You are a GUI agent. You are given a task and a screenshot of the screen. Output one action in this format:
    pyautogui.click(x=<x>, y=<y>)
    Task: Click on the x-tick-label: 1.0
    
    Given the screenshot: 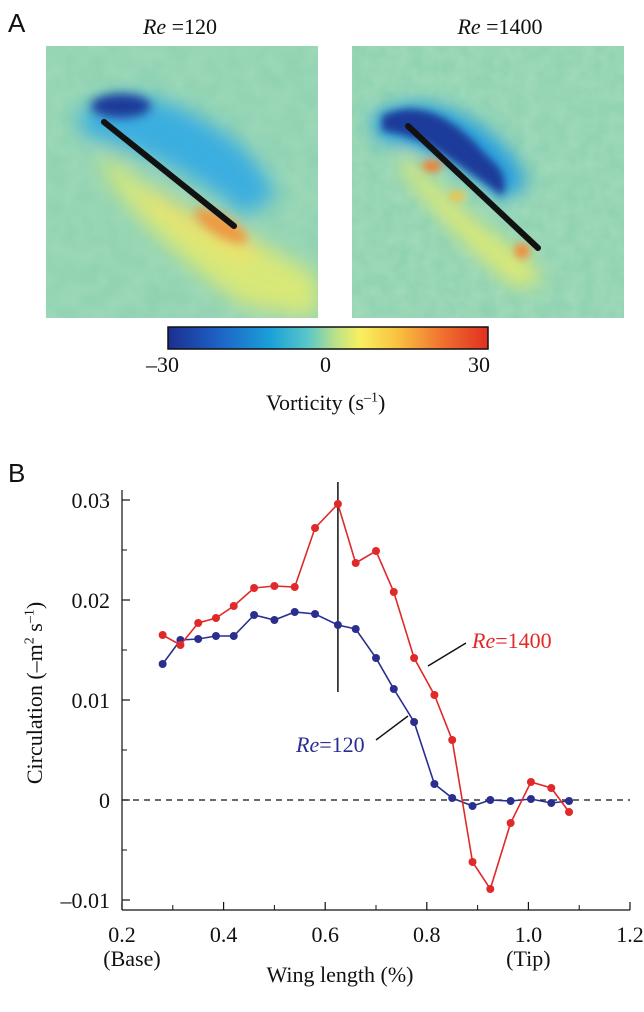 What is the action you would take?
    pyautogui.click(x=529, y=934)
    